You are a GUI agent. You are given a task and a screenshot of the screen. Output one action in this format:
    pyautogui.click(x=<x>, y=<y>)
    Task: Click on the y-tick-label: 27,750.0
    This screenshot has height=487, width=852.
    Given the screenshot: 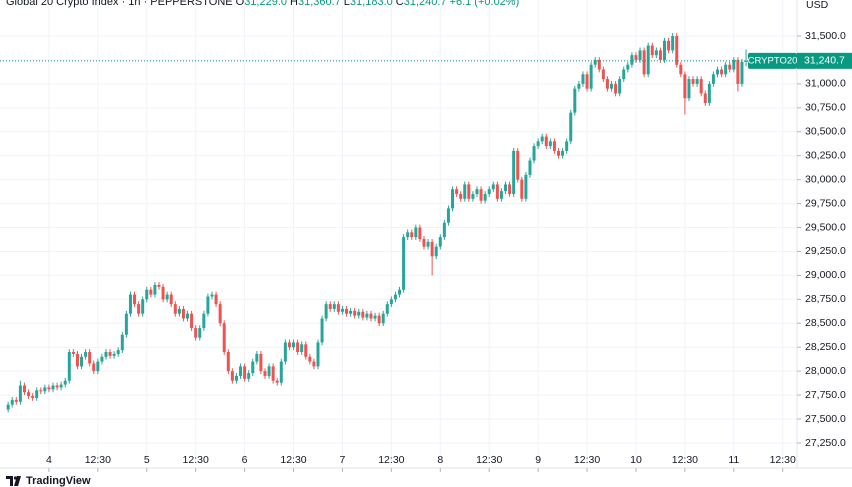 What is the action you would take?
    pyautogui.click(x=825, y=395)
    